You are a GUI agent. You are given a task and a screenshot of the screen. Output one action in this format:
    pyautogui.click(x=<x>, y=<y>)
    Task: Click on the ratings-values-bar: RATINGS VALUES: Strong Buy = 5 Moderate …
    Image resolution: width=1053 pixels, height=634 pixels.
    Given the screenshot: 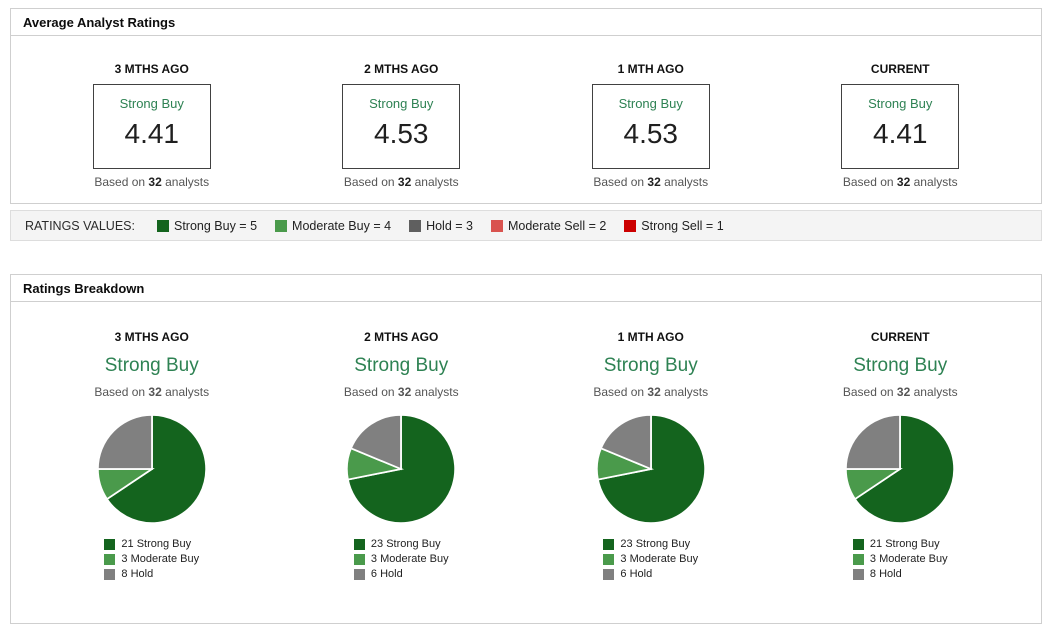 What is the action you would take?
    pyautogui.click(x=526, y=225)
    